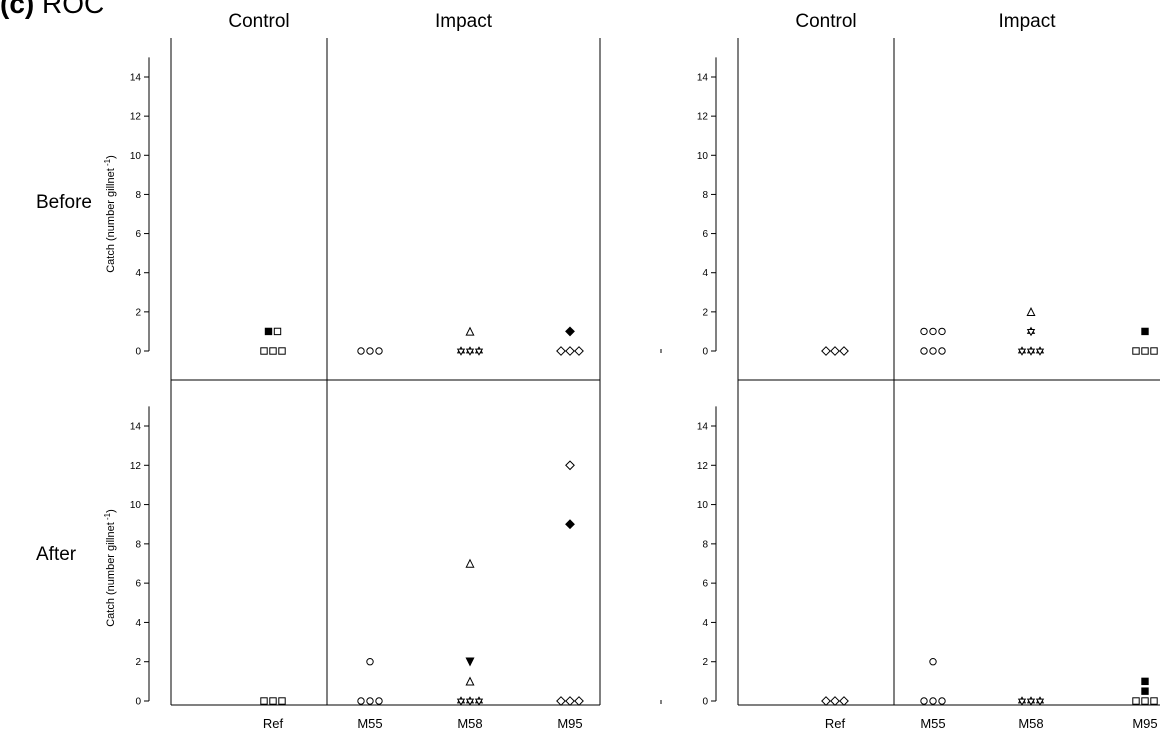  What do you see at coordinates (705, 662) in the screenshot?
I see `y-tick-label-right-after-2: 2` at bounding box center [705, 662].